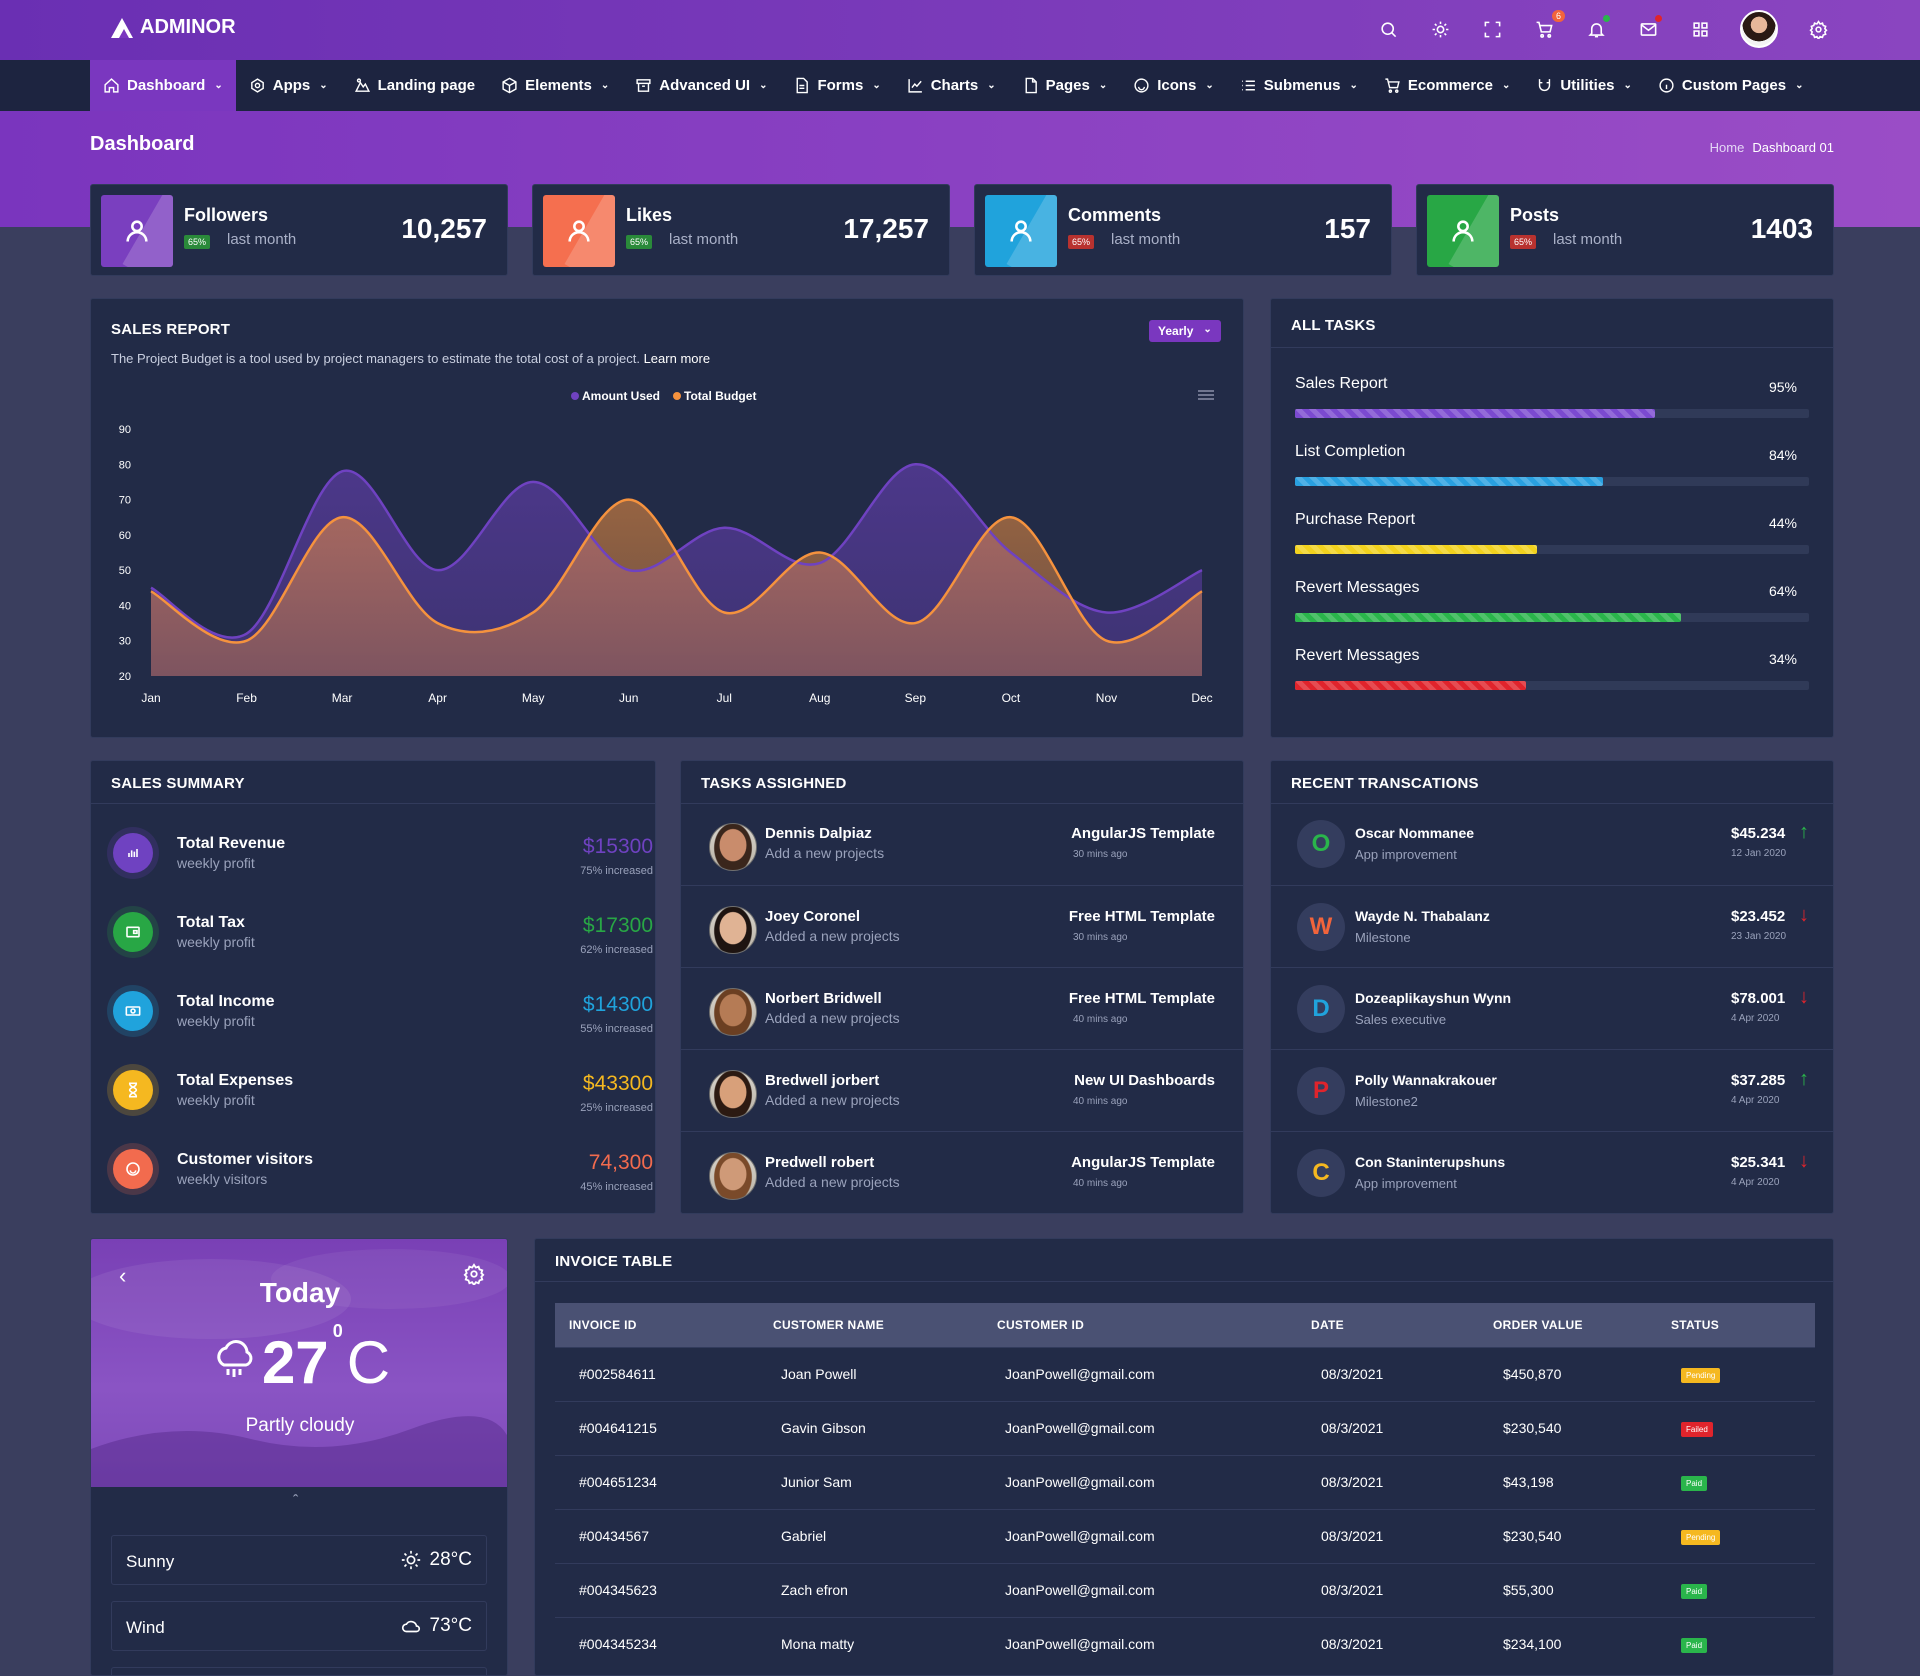 The image size is (1920, 1676). I want to click on home-icon, so click(111, 85).